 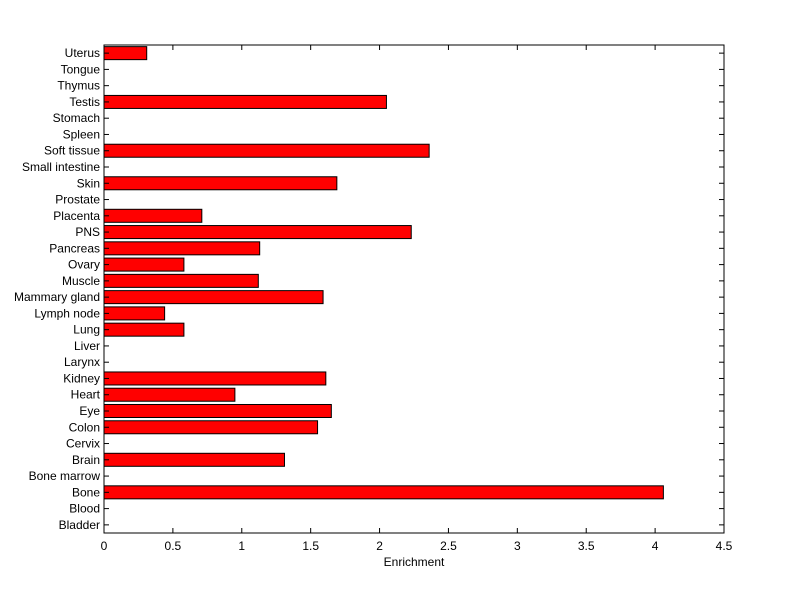 What do you see at coordinates (310, 546) in the screenshot?
I see `x-tick-label: 1.5` at bounding box center [310, 546].